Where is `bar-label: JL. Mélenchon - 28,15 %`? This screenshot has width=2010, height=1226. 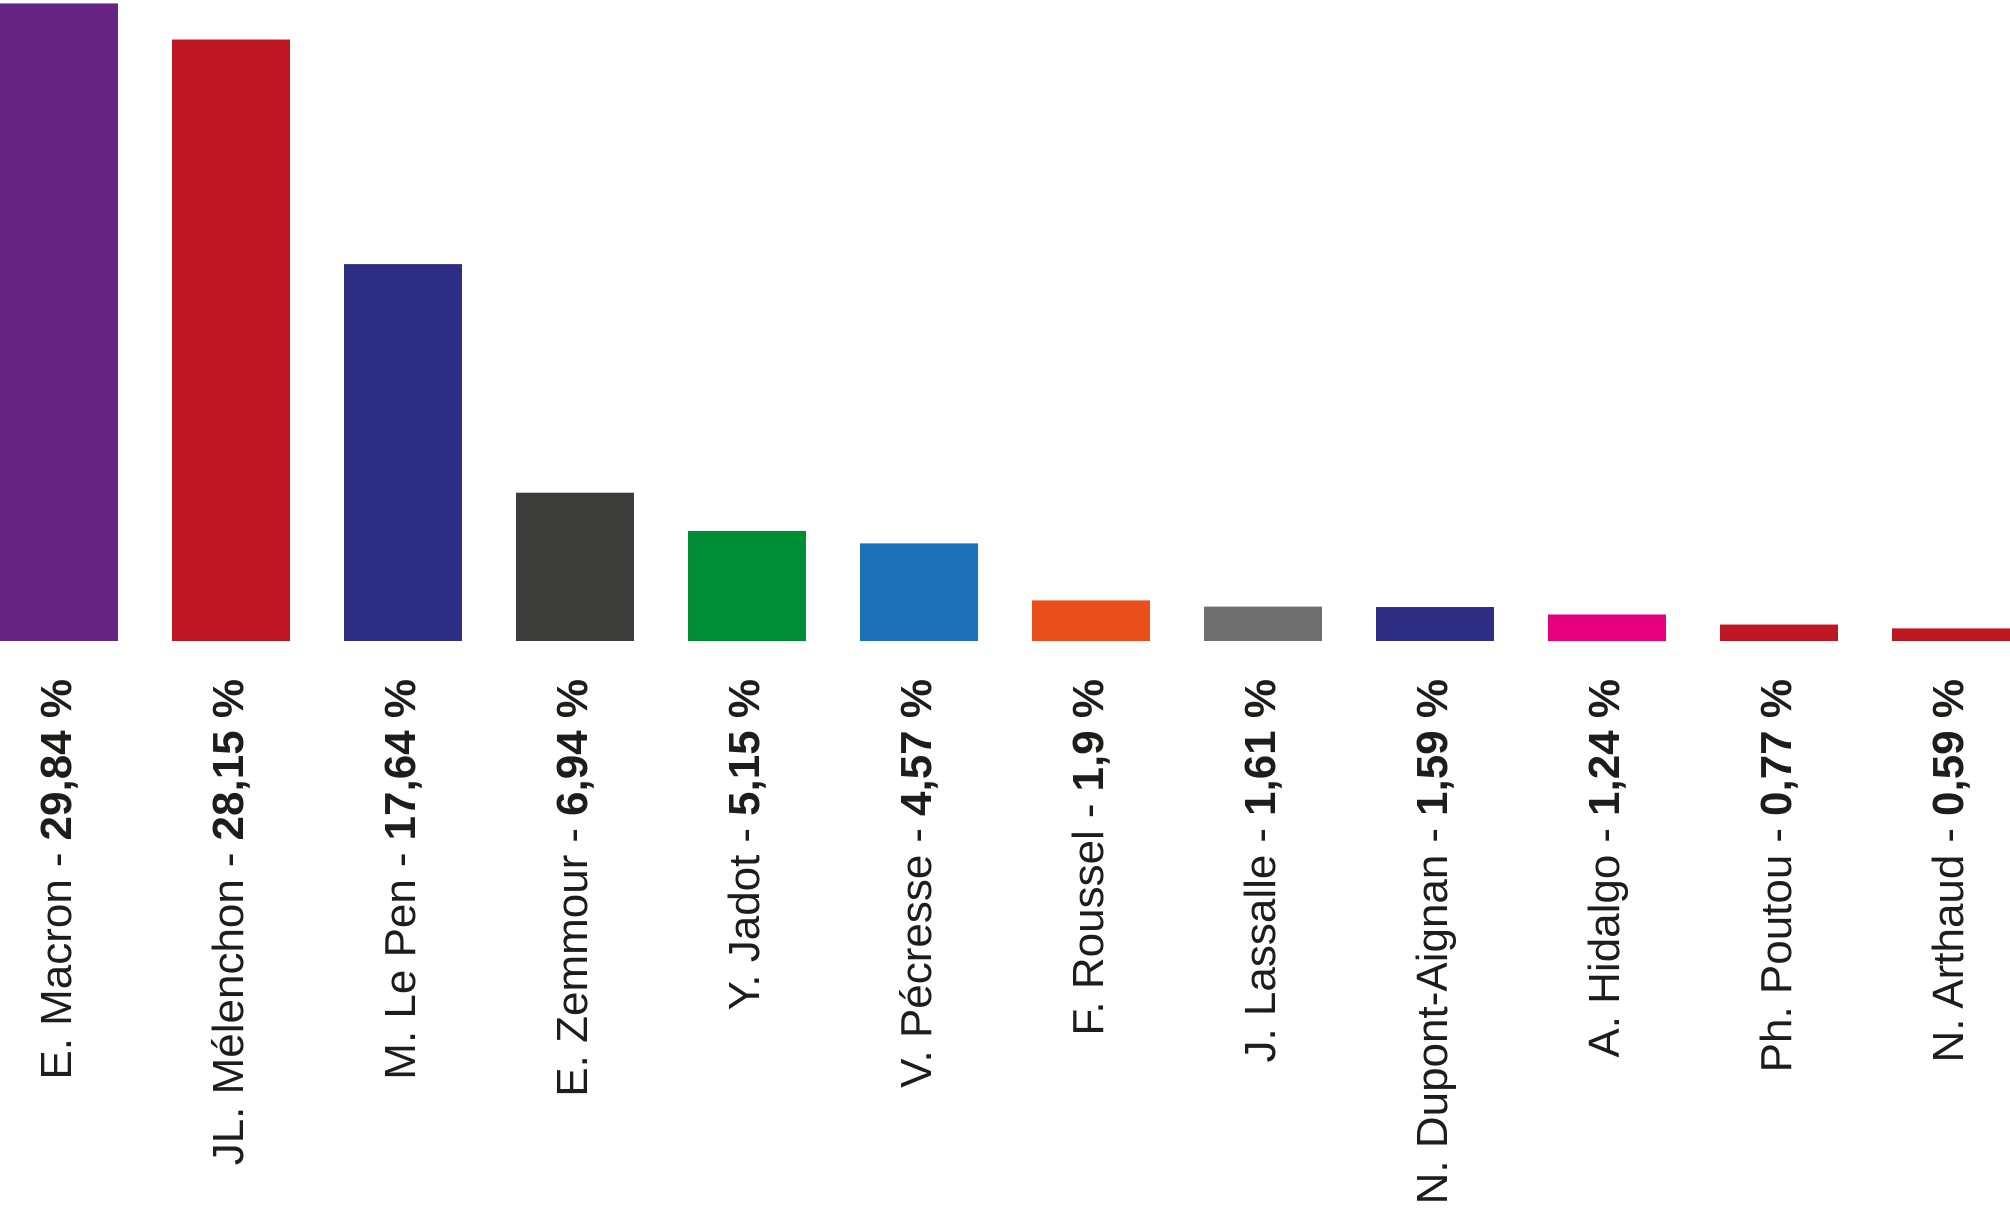
bar-label: JL. Mélenchon - 28,15 % is located at coordinates (228, 922).